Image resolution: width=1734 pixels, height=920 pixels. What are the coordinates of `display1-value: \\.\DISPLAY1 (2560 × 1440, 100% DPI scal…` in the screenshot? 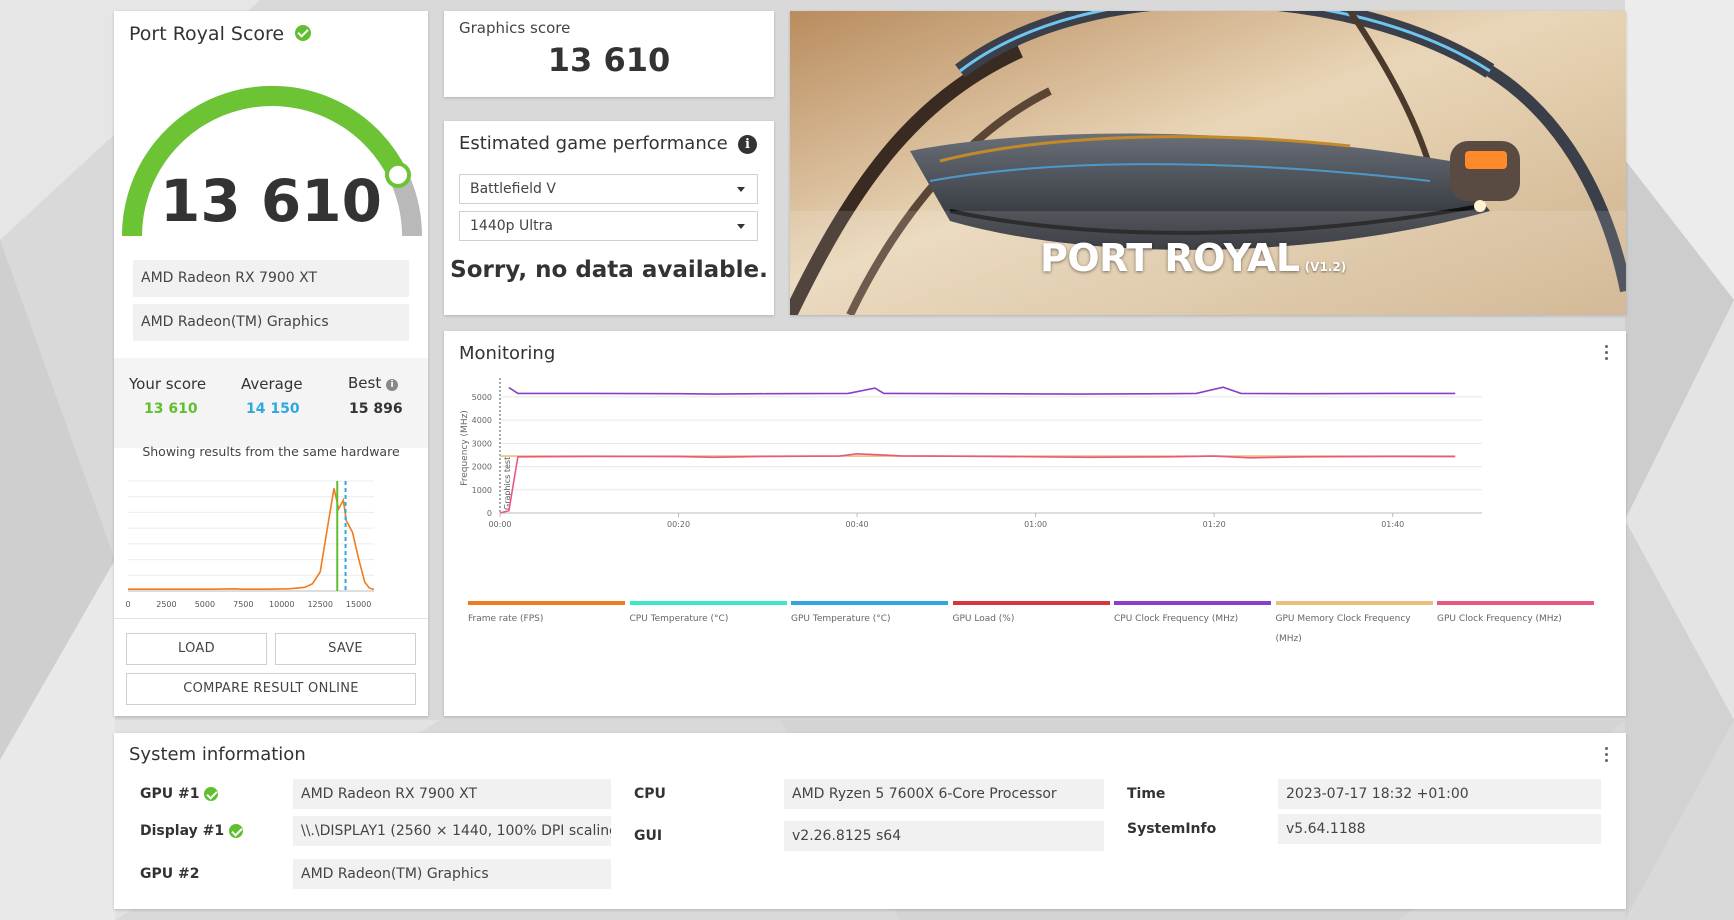 It's located at (452, 831).